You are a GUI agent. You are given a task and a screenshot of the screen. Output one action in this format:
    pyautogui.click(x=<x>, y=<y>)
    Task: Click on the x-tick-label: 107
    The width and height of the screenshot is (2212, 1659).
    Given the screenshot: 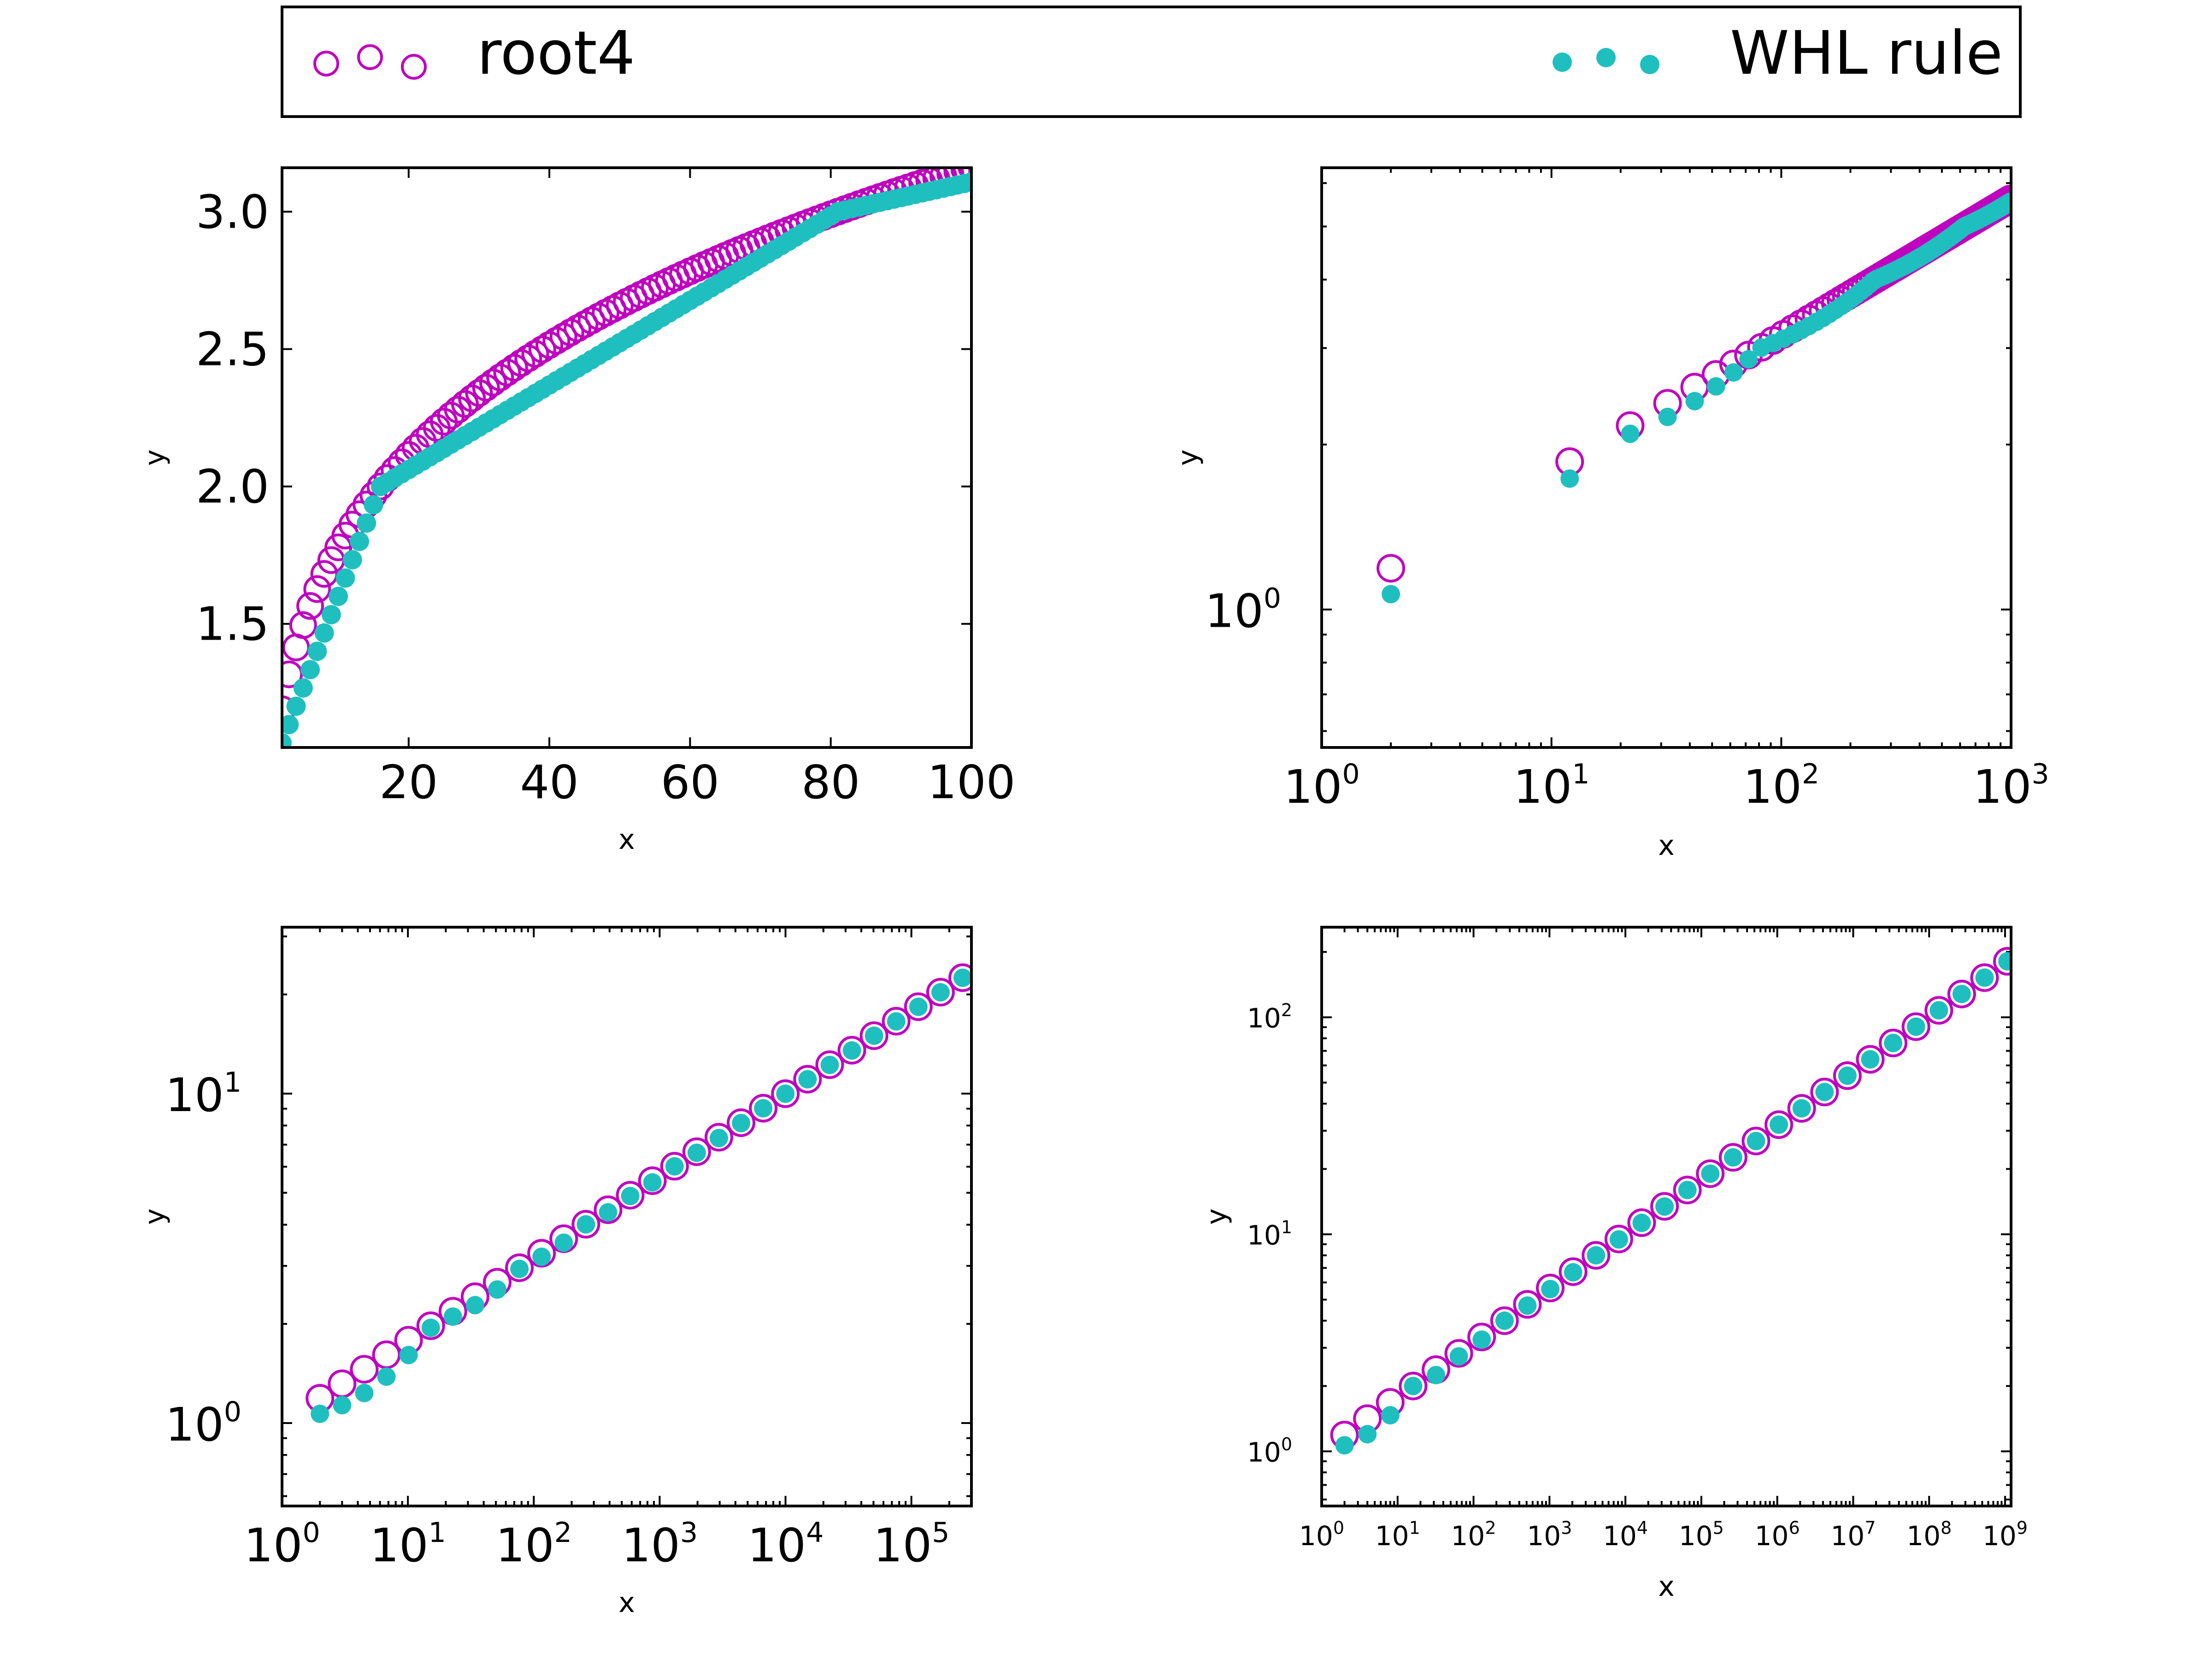 What is the action you would take?
    pyautogui.click(x=1853, y=1535)
    